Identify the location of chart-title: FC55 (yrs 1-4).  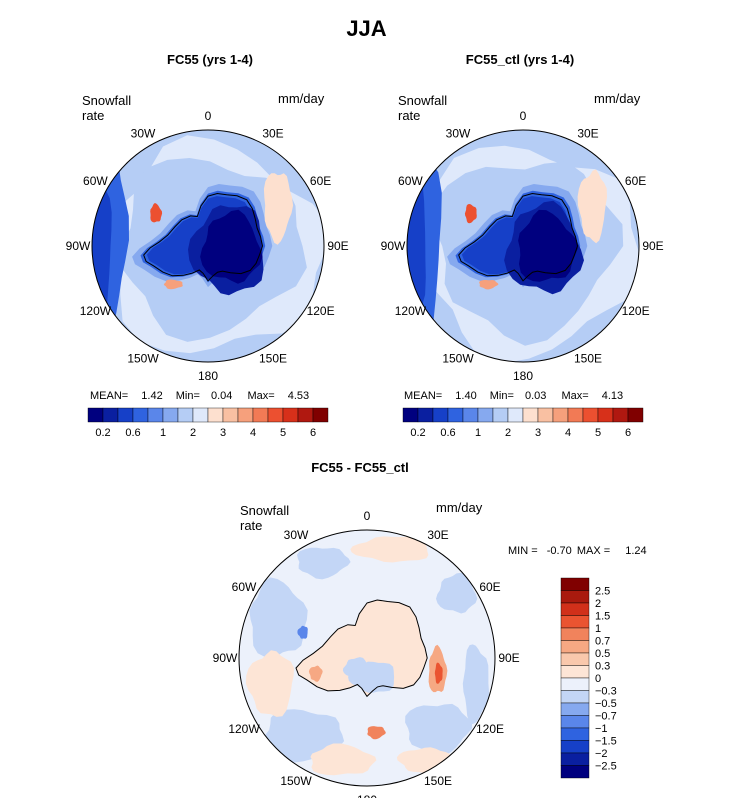
(210, 59).